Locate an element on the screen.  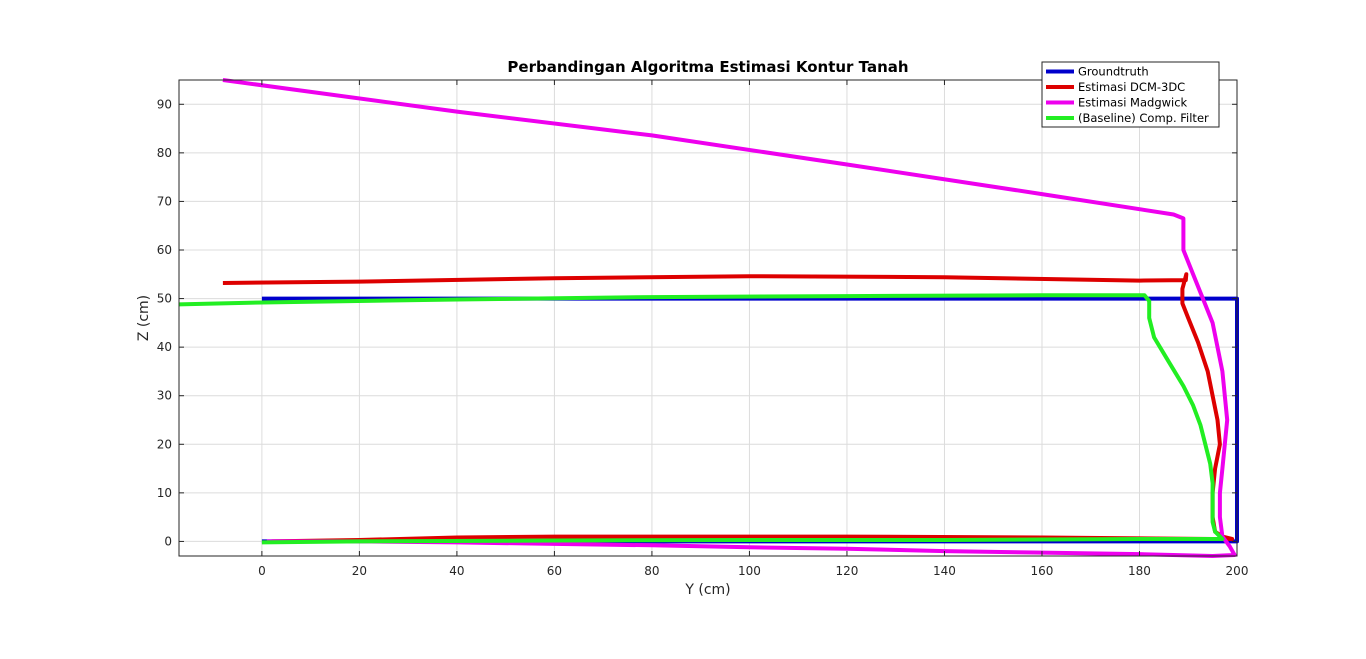
y-tick-label: 20 is located at coordinates (164, 444).